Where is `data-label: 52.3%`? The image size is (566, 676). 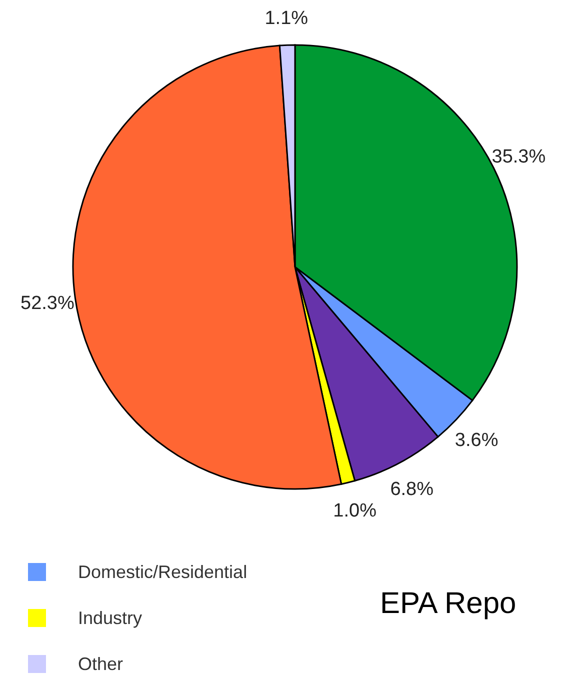 data-label: 52.3% is located at coordinates (47, 303).